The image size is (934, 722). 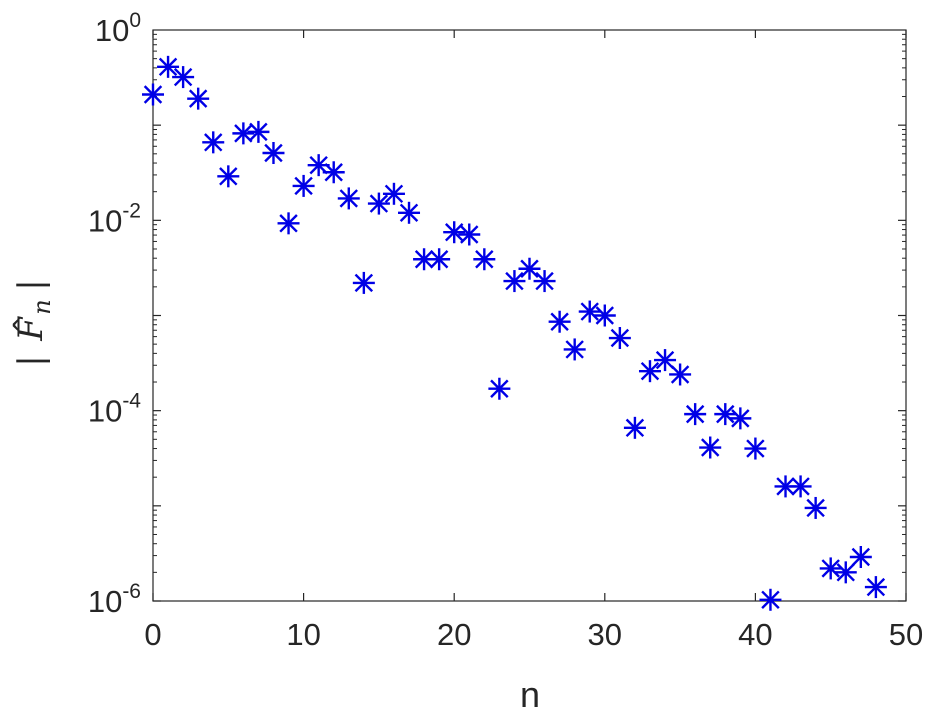 I want to click on y-tick-label: 10⁰, so click(x=118, y=28).